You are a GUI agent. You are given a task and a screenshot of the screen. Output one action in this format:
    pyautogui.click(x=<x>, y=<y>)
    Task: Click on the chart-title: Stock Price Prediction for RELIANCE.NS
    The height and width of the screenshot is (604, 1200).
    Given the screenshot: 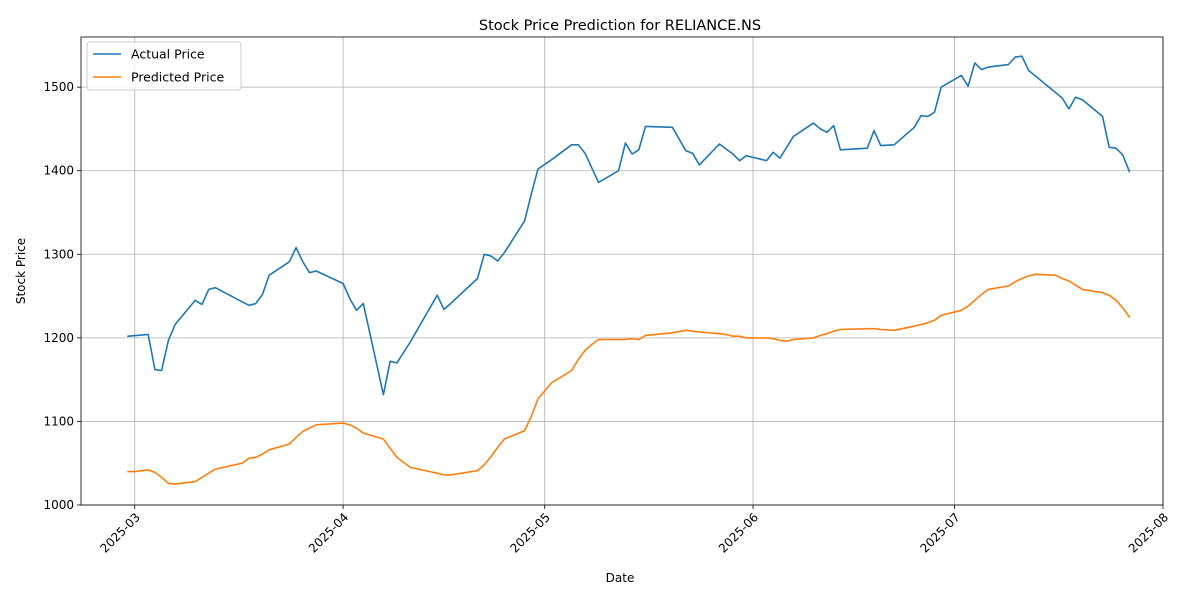 What is the action you would take?
    pyautogui.click(x=620, y=26)
    